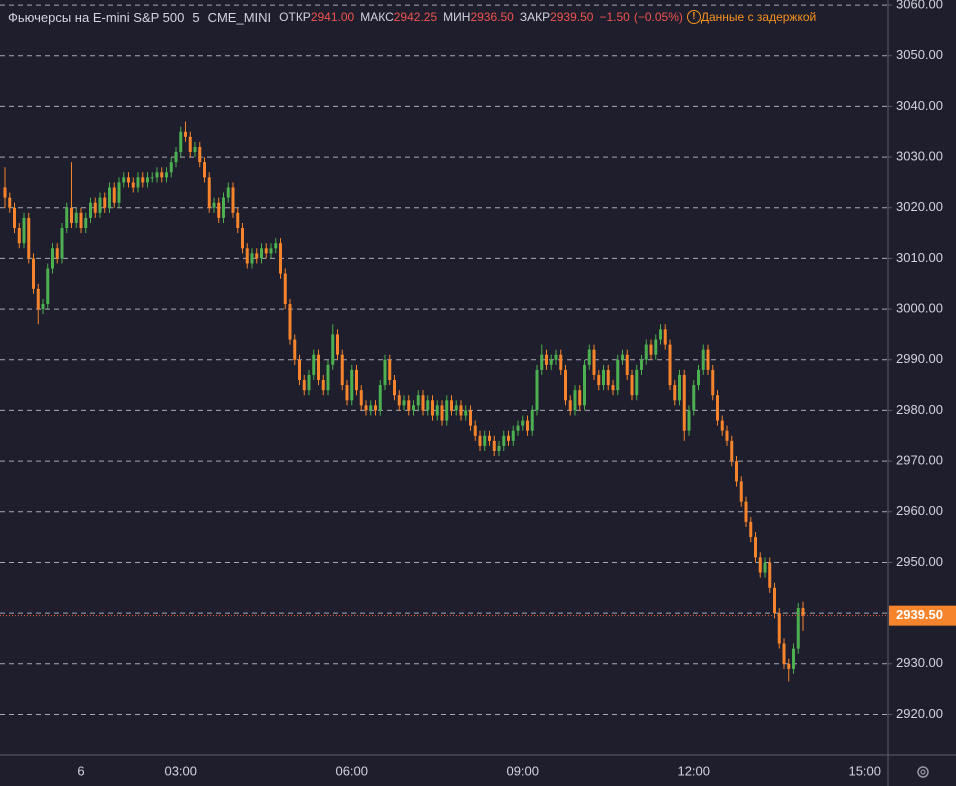  I want to click on y-tick-label: 3060.00, so click(919, 6).